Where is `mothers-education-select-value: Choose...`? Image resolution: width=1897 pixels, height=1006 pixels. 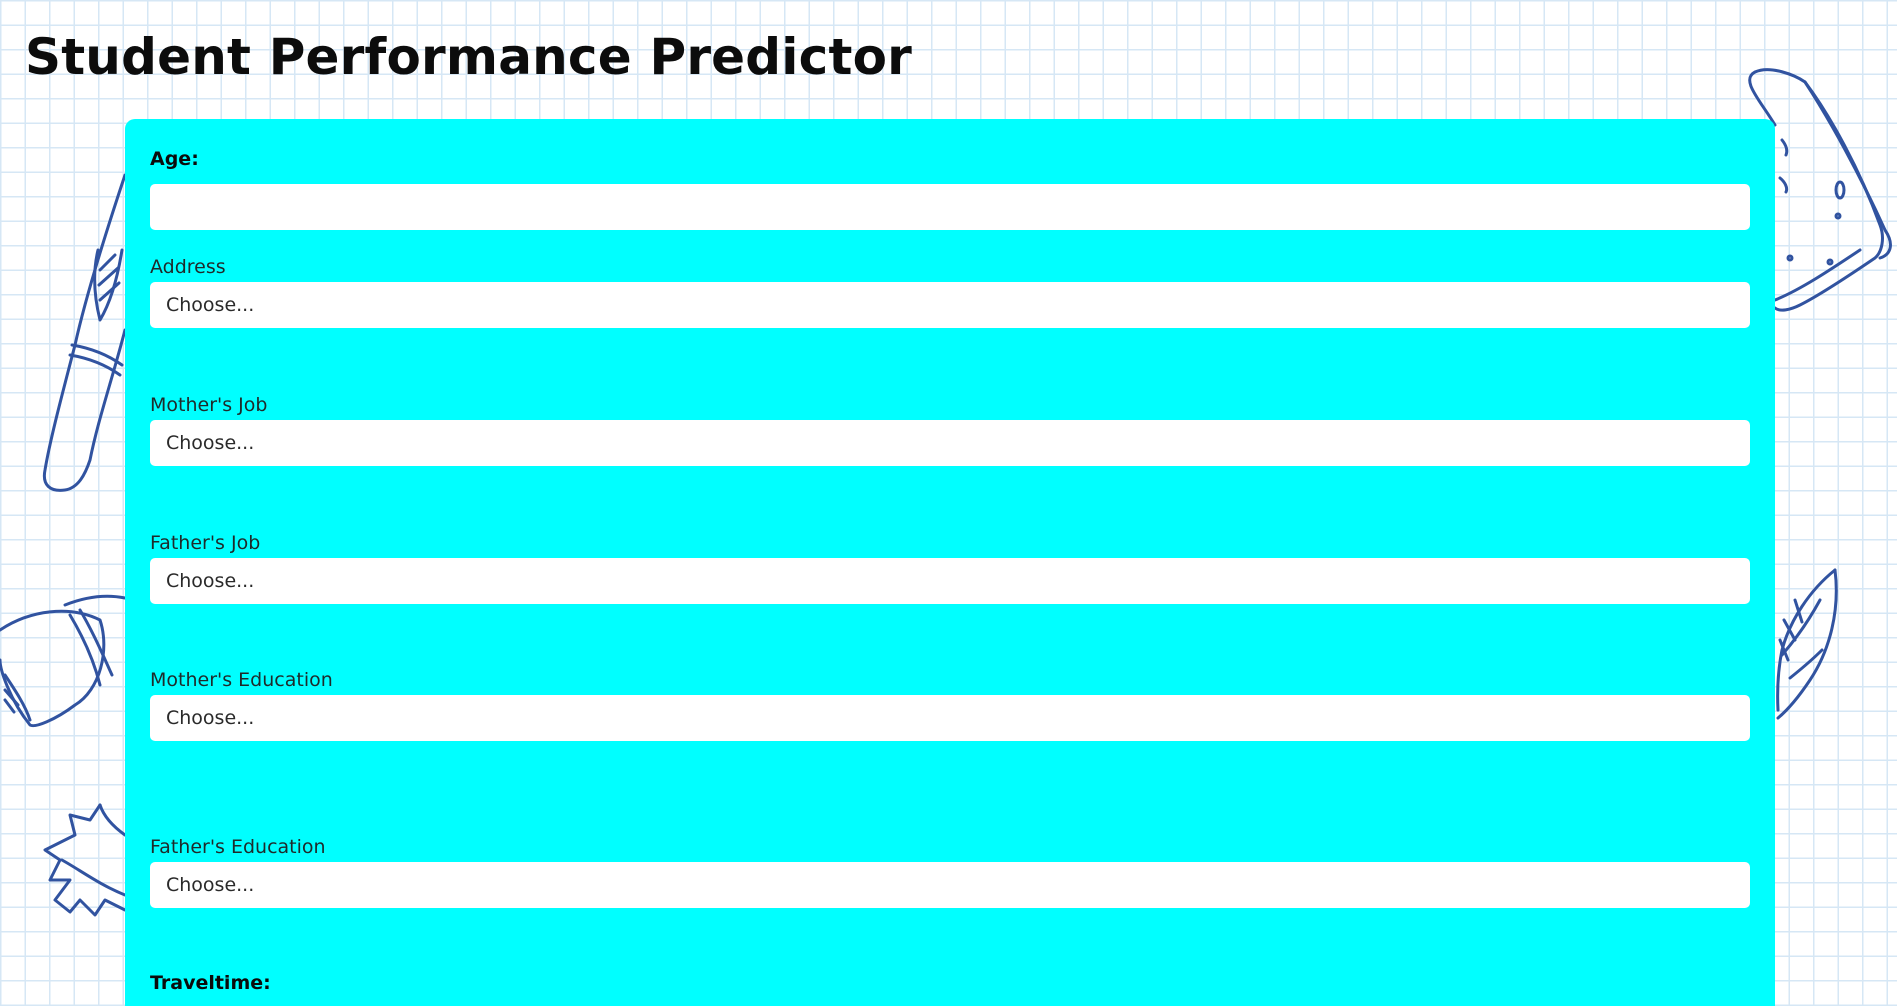
mothers-education-select-value: Choose... is located at coordinates (210, 718).